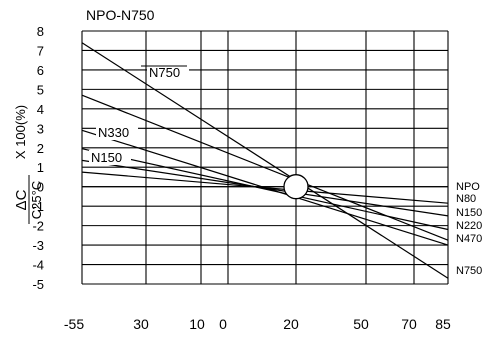 The height and width of the screenshot is (342, 485). What do you see at coordinates (291, 324) in the screenshot?
I see `x-tick-label-4: 20` at bounding box center [291, 324].